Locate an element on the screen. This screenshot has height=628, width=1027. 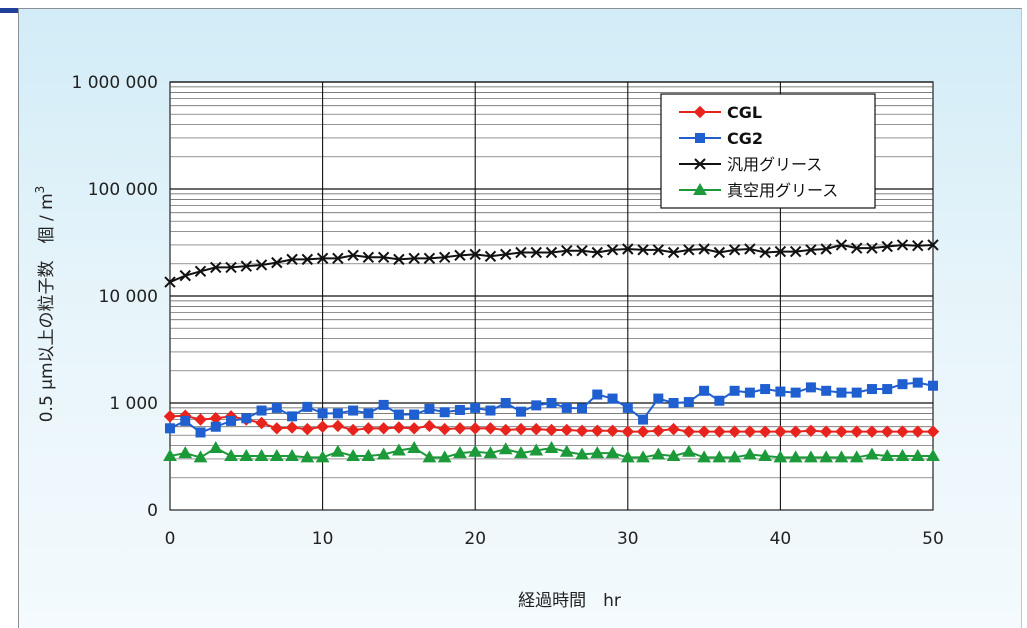
y-tick-label: 1 000 is located at coordinates (133, 404).